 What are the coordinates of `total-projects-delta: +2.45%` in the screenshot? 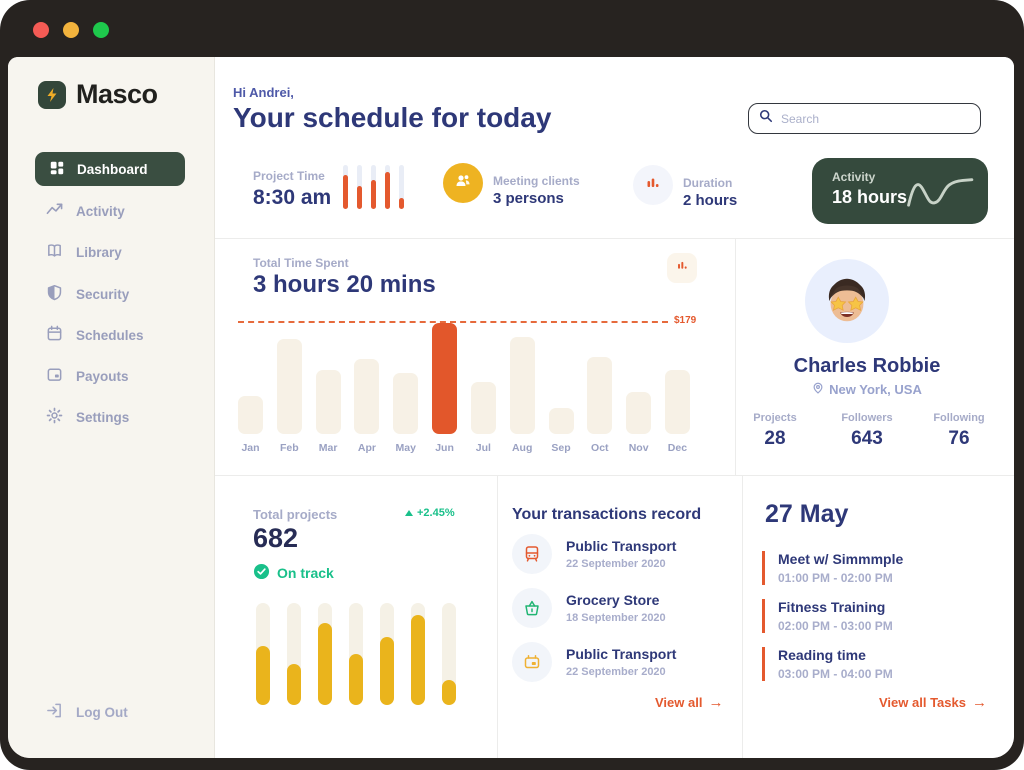 It's located at (430, 513).